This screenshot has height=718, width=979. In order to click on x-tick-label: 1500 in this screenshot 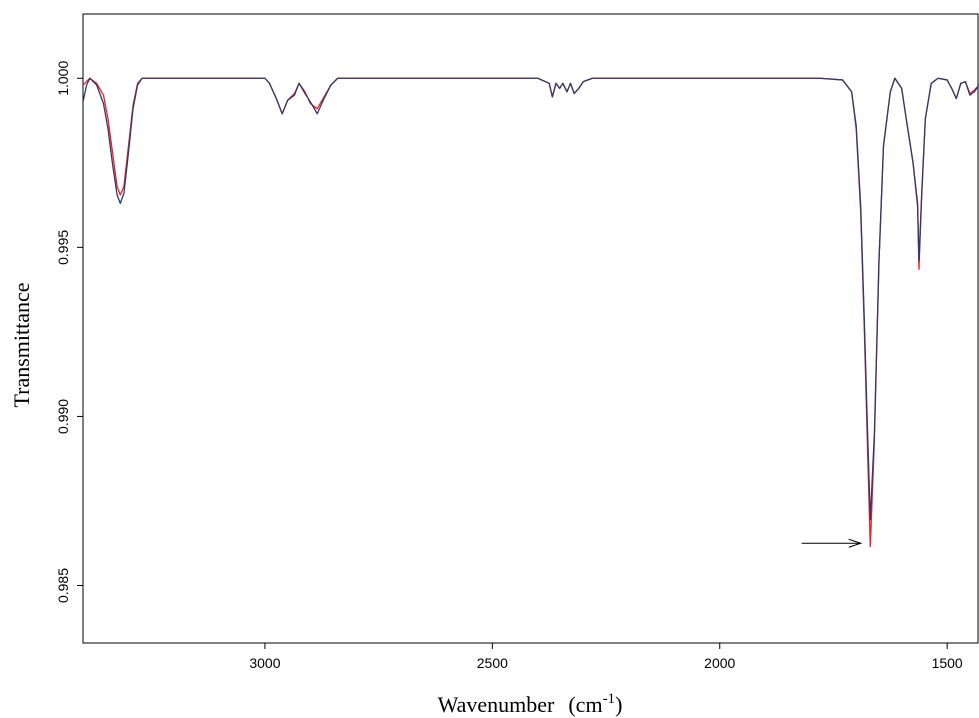, I will do `click(947, 663)`.